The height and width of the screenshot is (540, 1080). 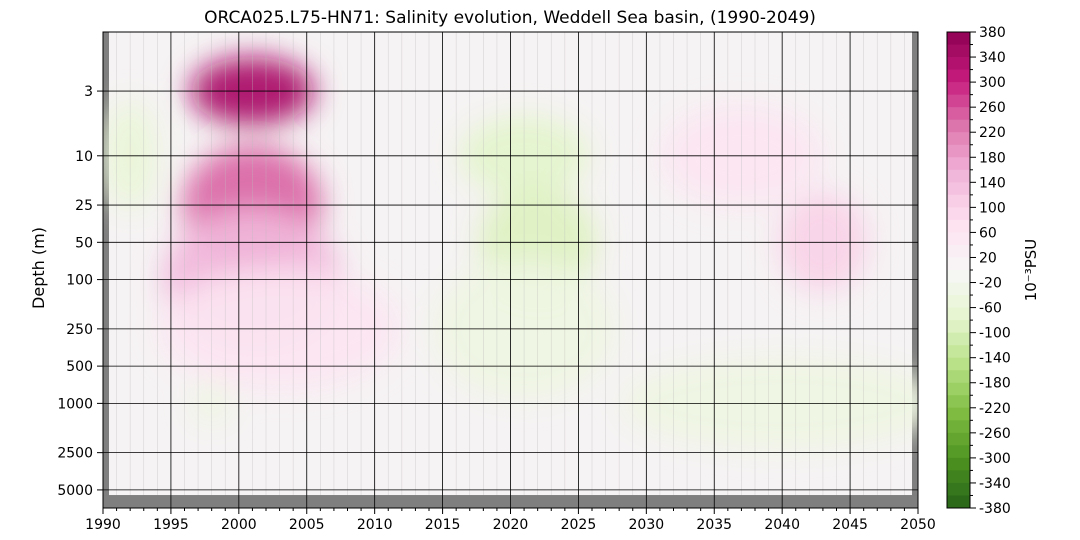 I want to click on x-tick-label: 1990, so click(x=103, y=525).